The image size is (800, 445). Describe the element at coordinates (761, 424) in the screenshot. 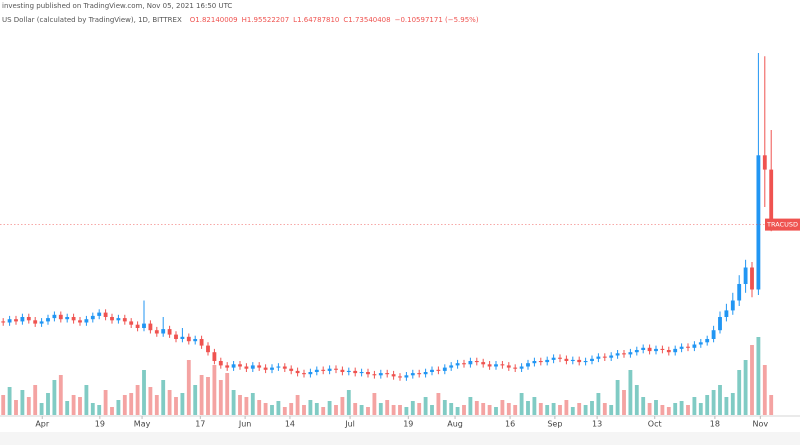

I see `x-tick-label: Nov` at that location.